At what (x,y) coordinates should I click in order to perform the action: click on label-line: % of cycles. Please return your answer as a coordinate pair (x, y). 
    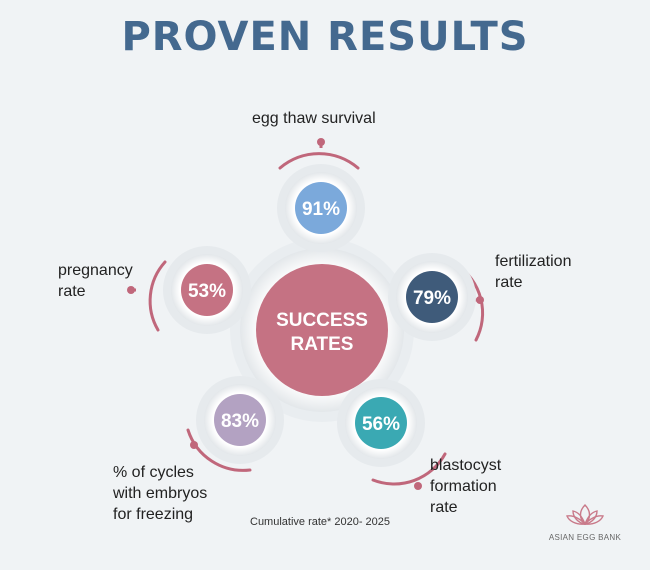
    Looking at the image, I should click on (153, 472).